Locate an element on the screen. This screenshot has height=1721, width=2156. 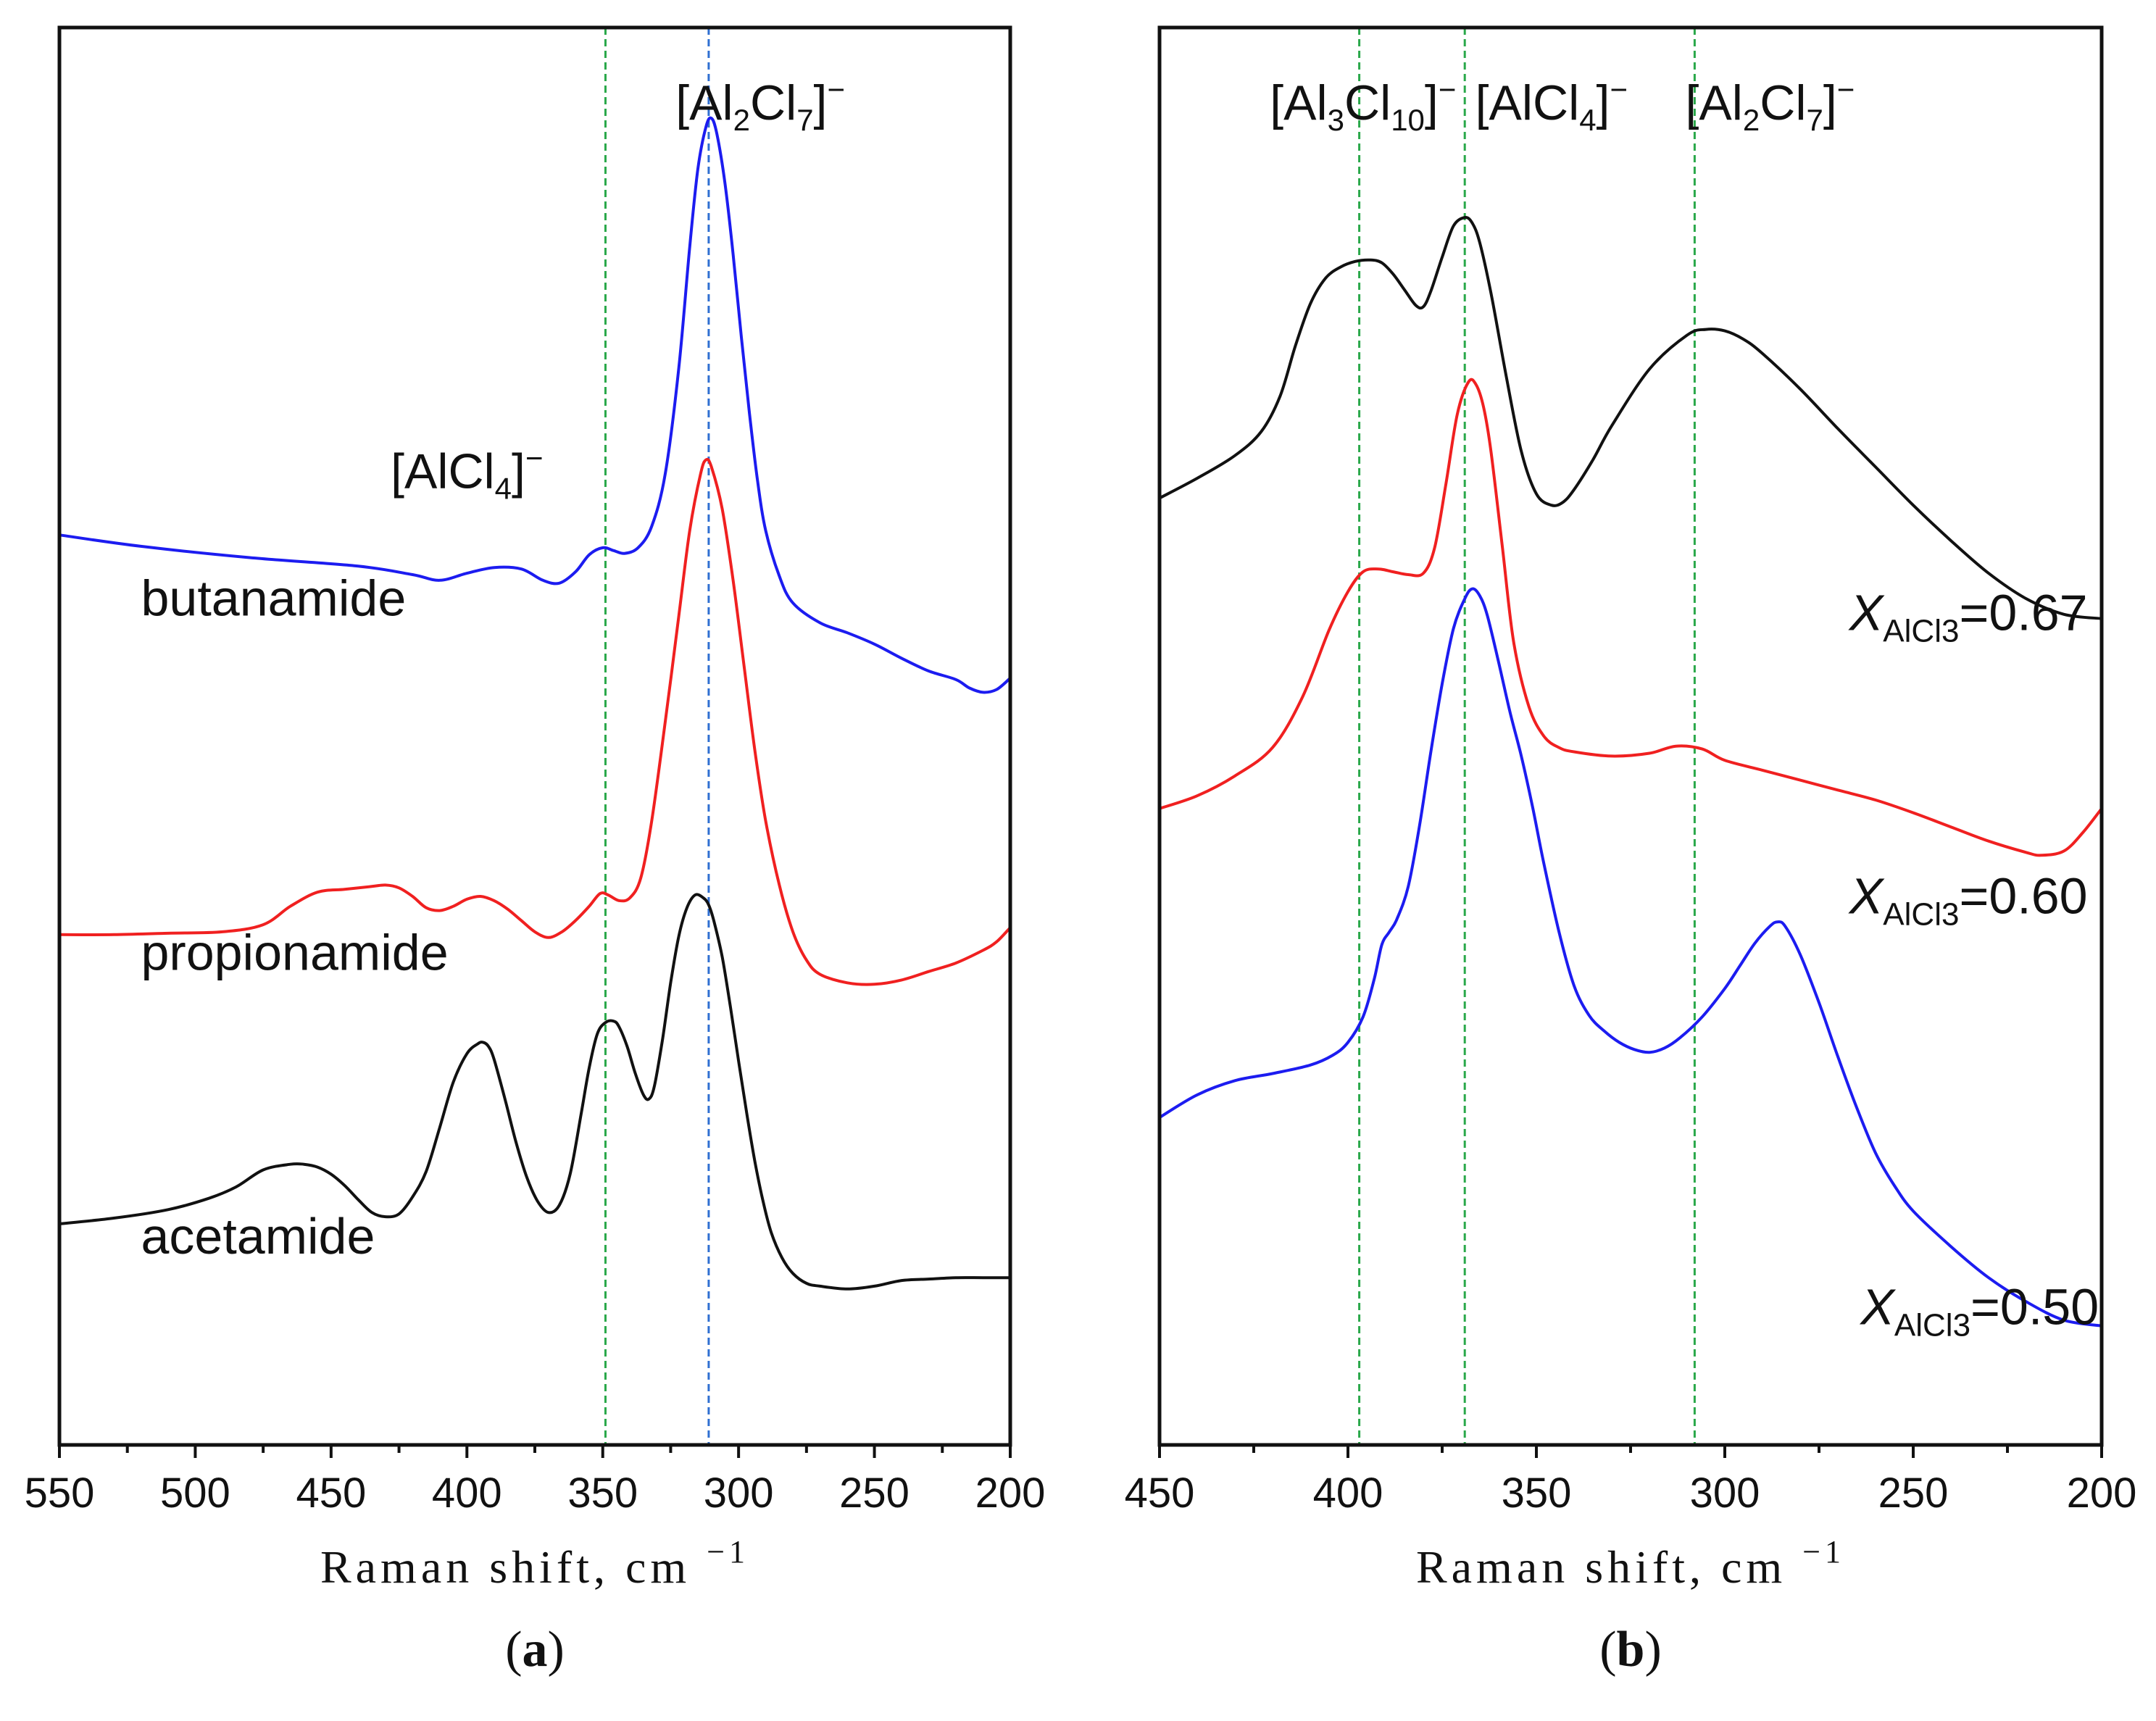
series-label-3: acetamide is located at coordinates (258, 1236).